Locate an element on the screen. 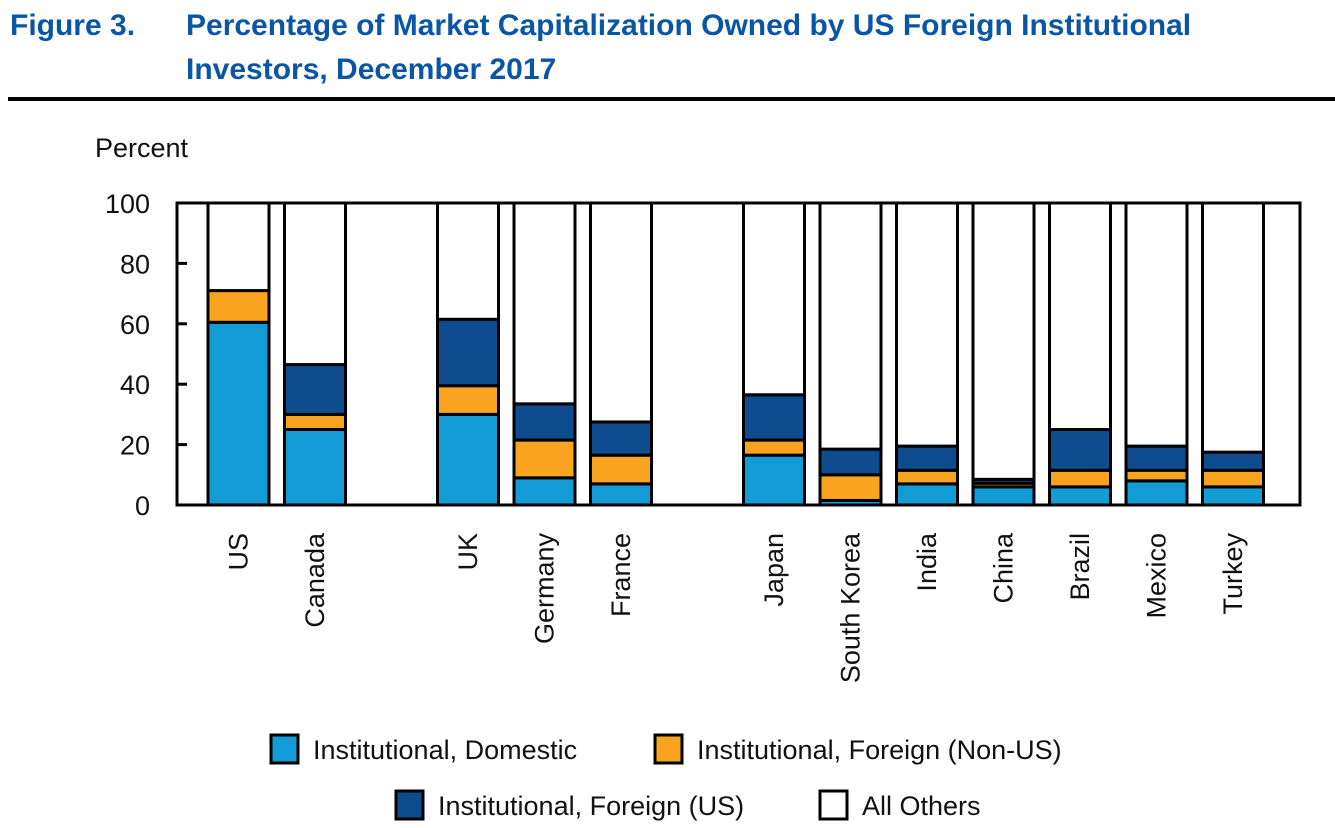 The height and width of the screenshot is (828, 1335). x-tick-label: India is located at coordinates (927, 562).